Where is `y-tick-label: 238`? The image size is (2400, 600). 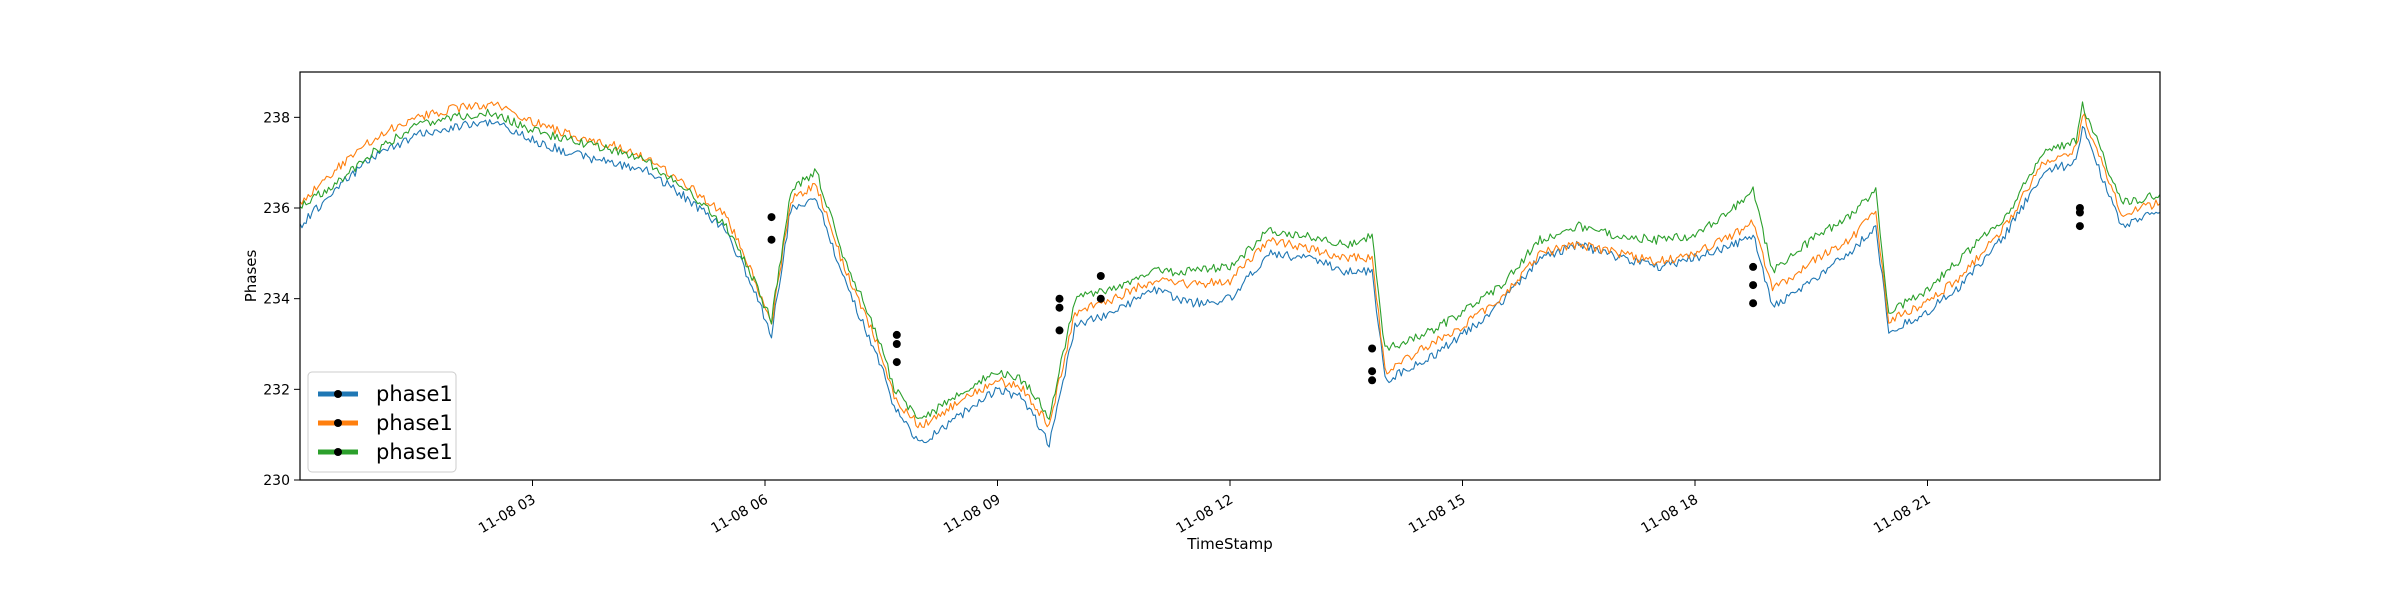
y-tick-label: 238 is located at coordinates (276, 118).